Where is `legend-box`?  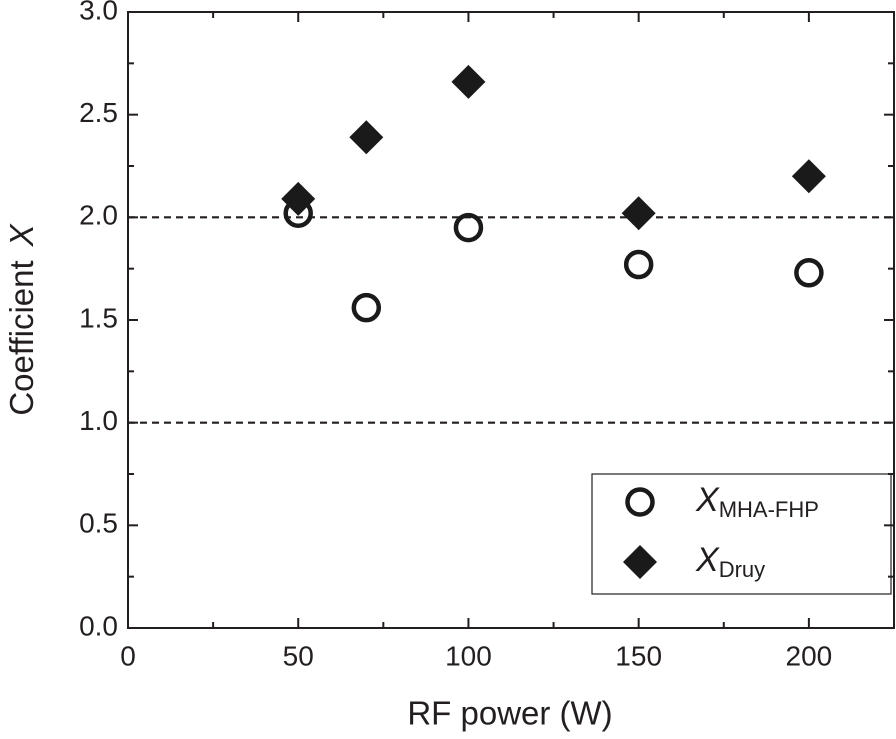 legend-box is located at coordinates (741, 534).